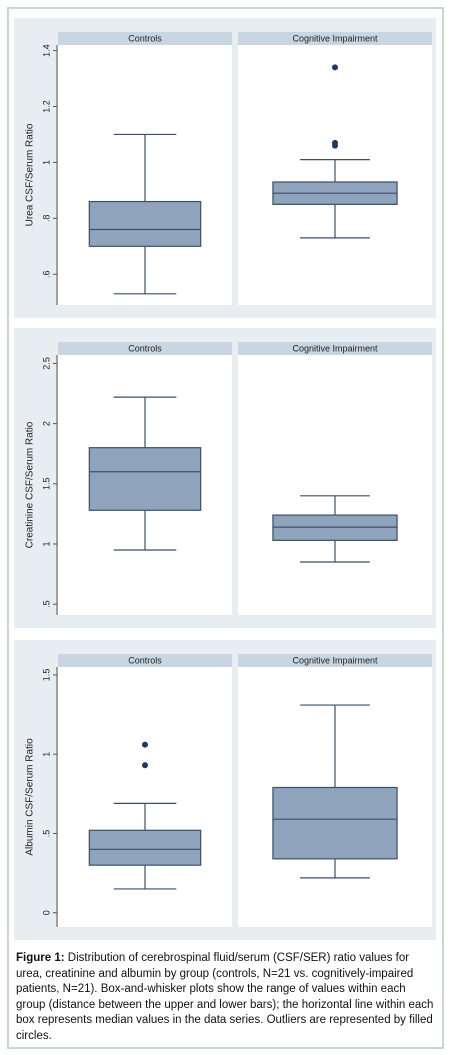 The image size is (451, 1055). I want to click on y-axis-label: Creatinine CSF/Serum Ratio, so click(30, 484).